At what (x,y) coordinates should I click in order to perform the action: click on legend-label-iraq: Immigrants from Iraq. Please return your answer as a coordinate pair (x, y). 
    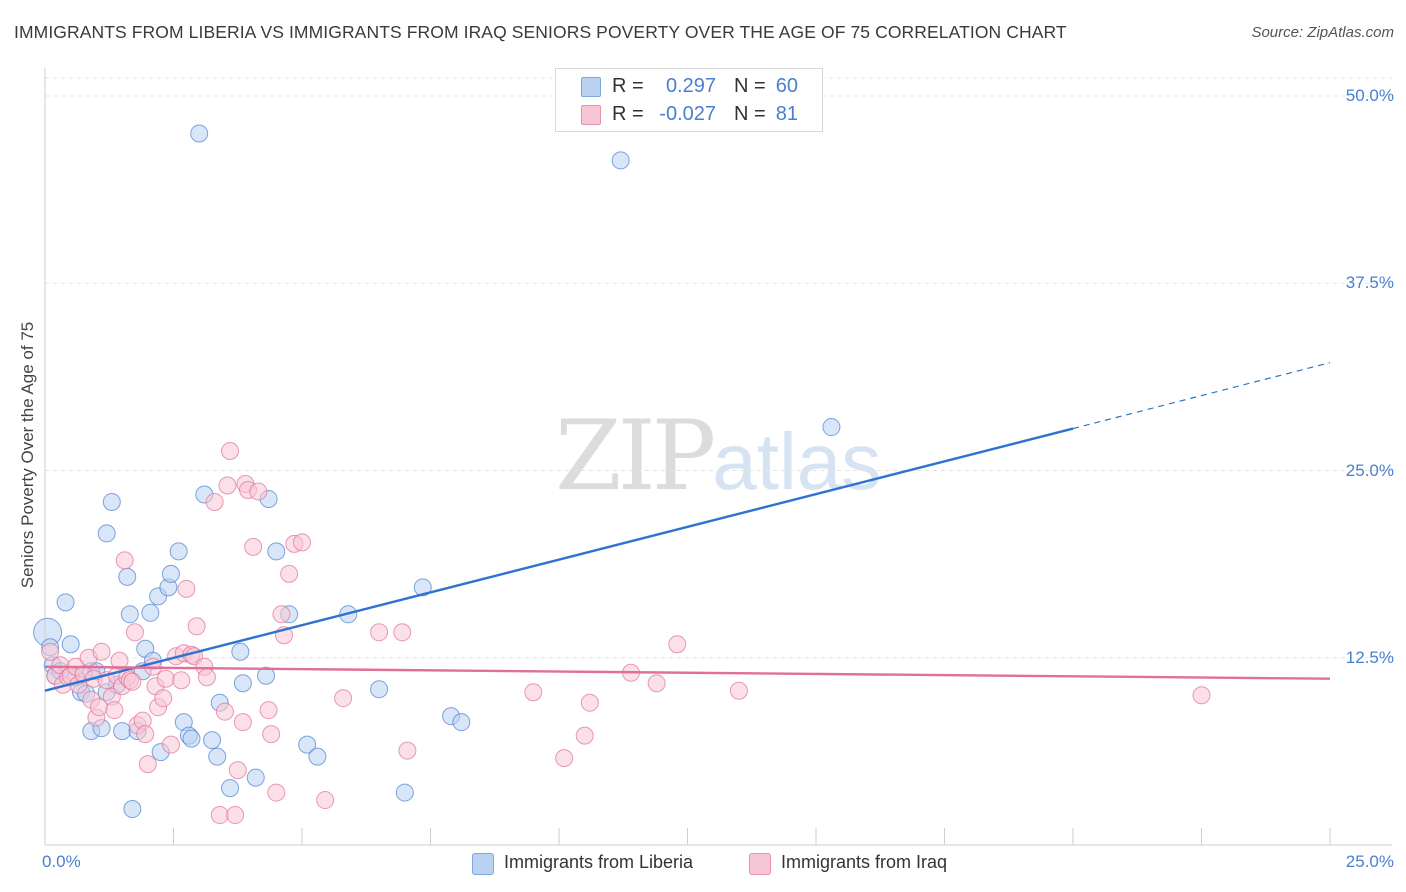
    Looking at the image, I should click on (864, 862).